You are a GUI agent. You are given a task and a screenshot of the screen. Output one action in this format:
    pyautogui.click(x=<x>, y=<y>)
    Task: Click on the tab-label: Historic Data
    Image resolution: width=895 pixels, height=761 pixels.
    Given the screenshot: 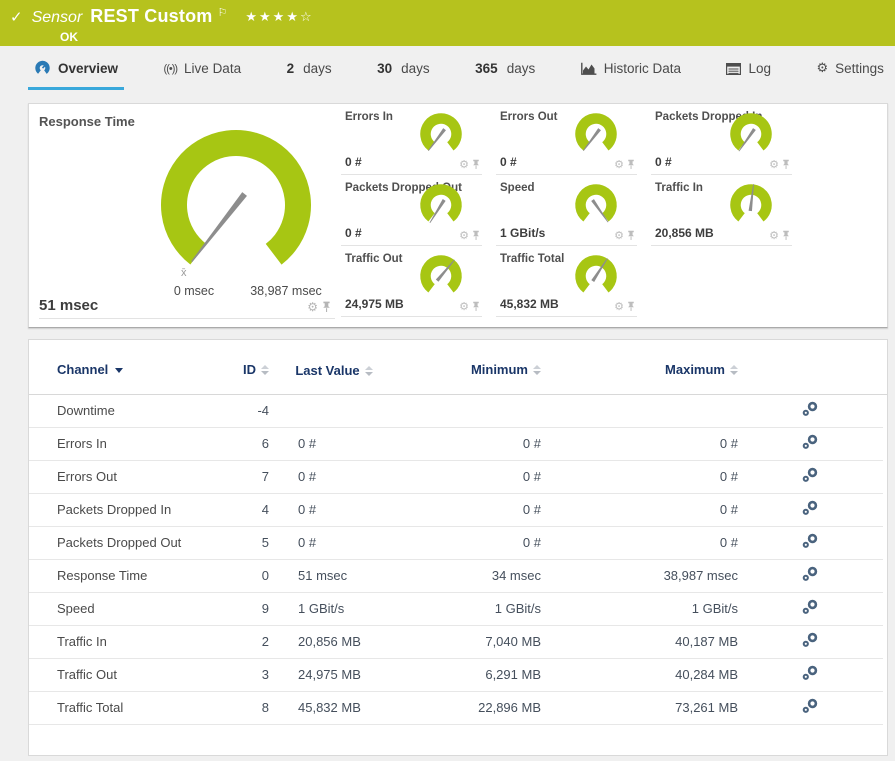 What is the action you would take?
    pyautogui.click(x=642, y=68)
    